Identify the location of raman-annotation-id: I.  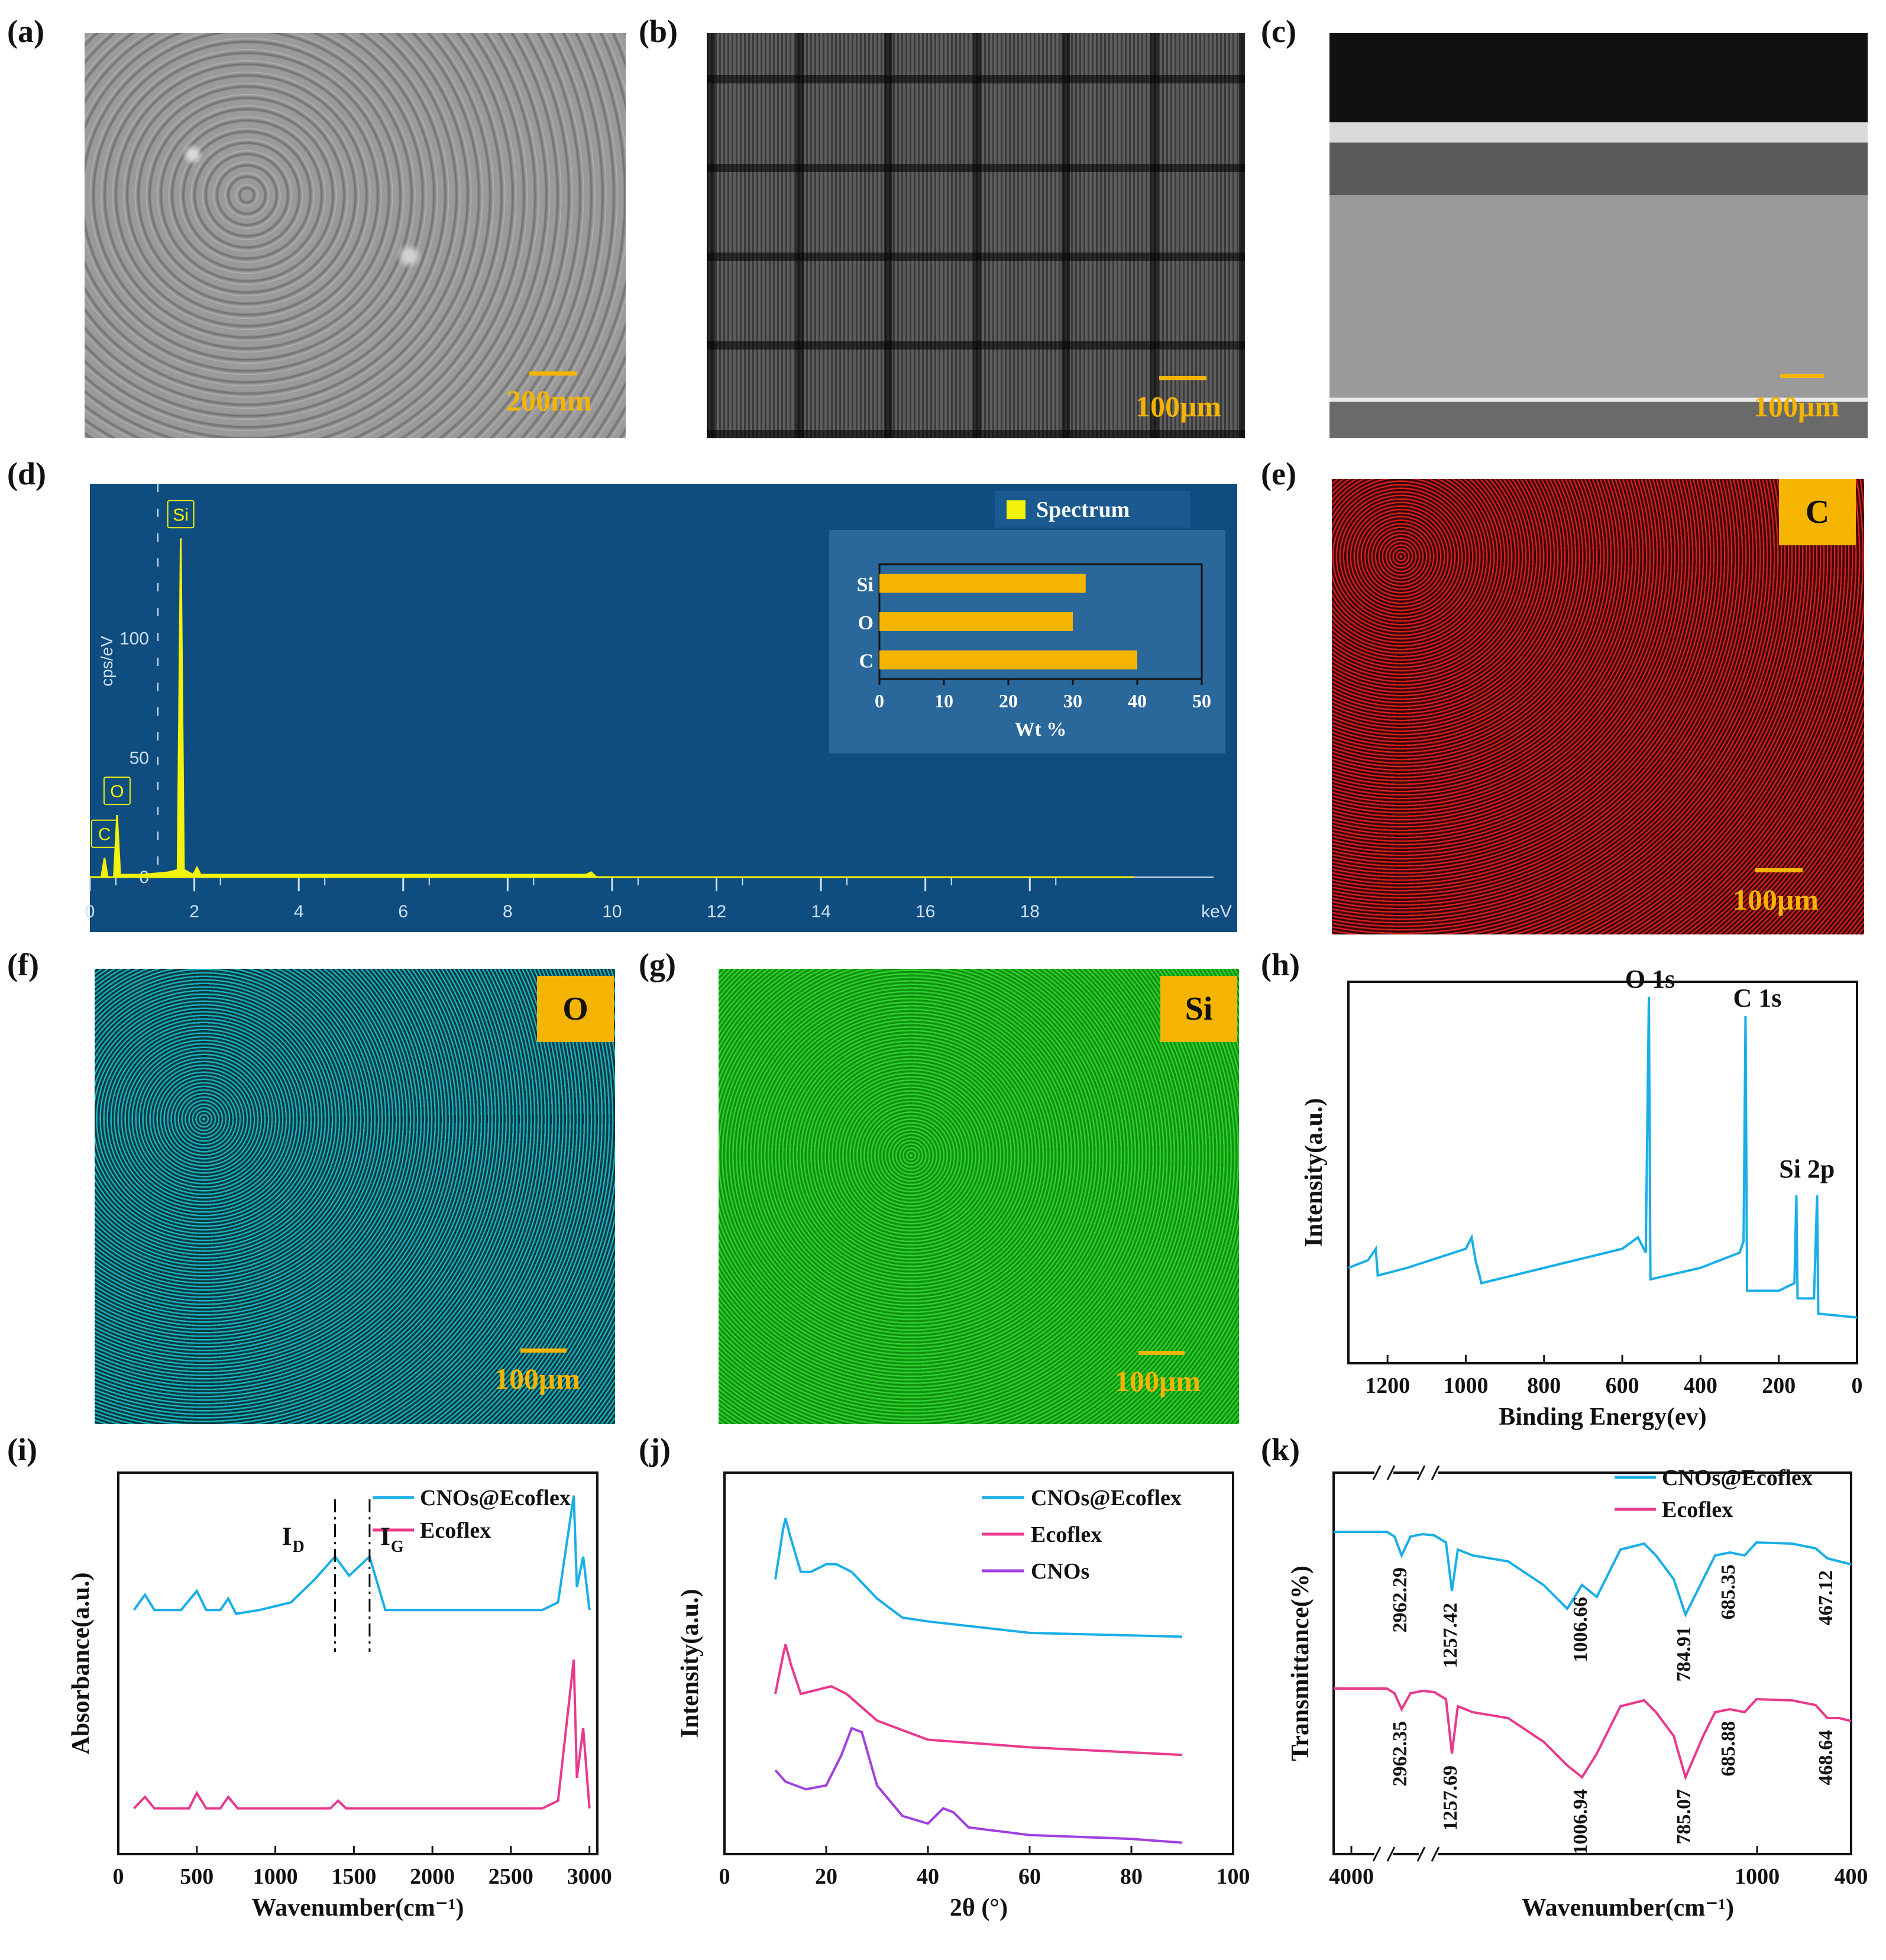
(287, 1536).